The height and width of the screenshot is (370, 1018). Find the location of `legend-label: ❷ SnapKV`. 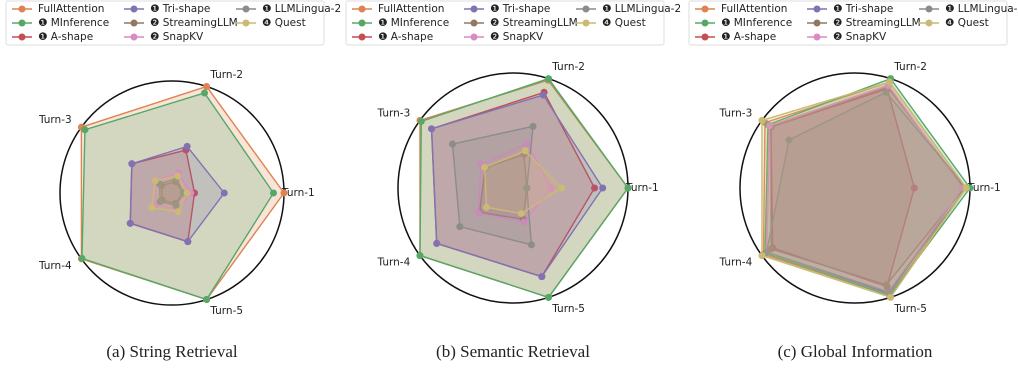

legend-label: ❷ SnapKV is located at coordinates (517, 37).